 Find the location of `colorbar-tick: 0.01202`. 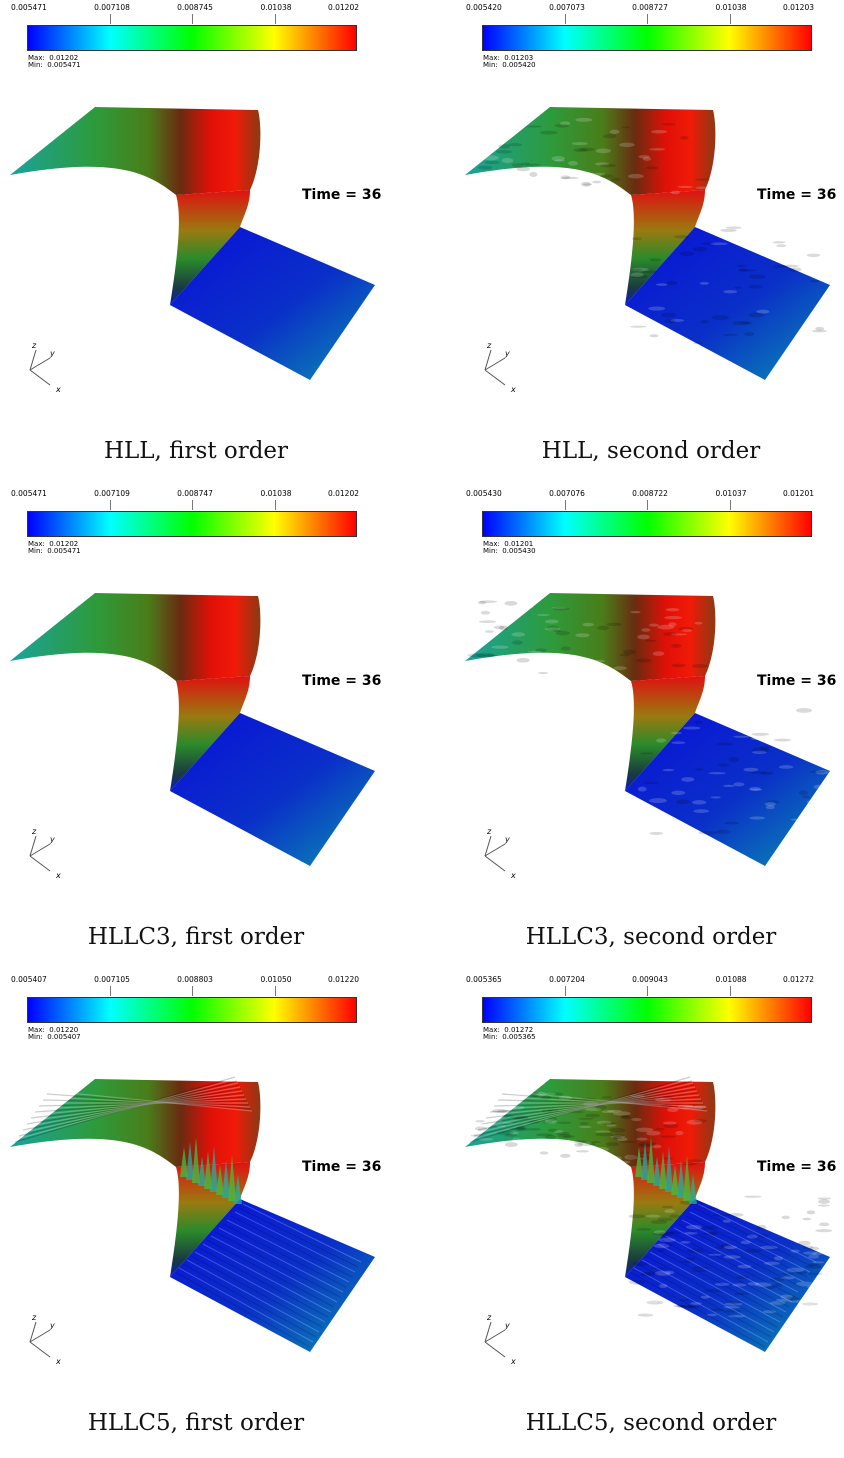

colorbar-tick: 0.01202 is located at coordinates (343, 493).